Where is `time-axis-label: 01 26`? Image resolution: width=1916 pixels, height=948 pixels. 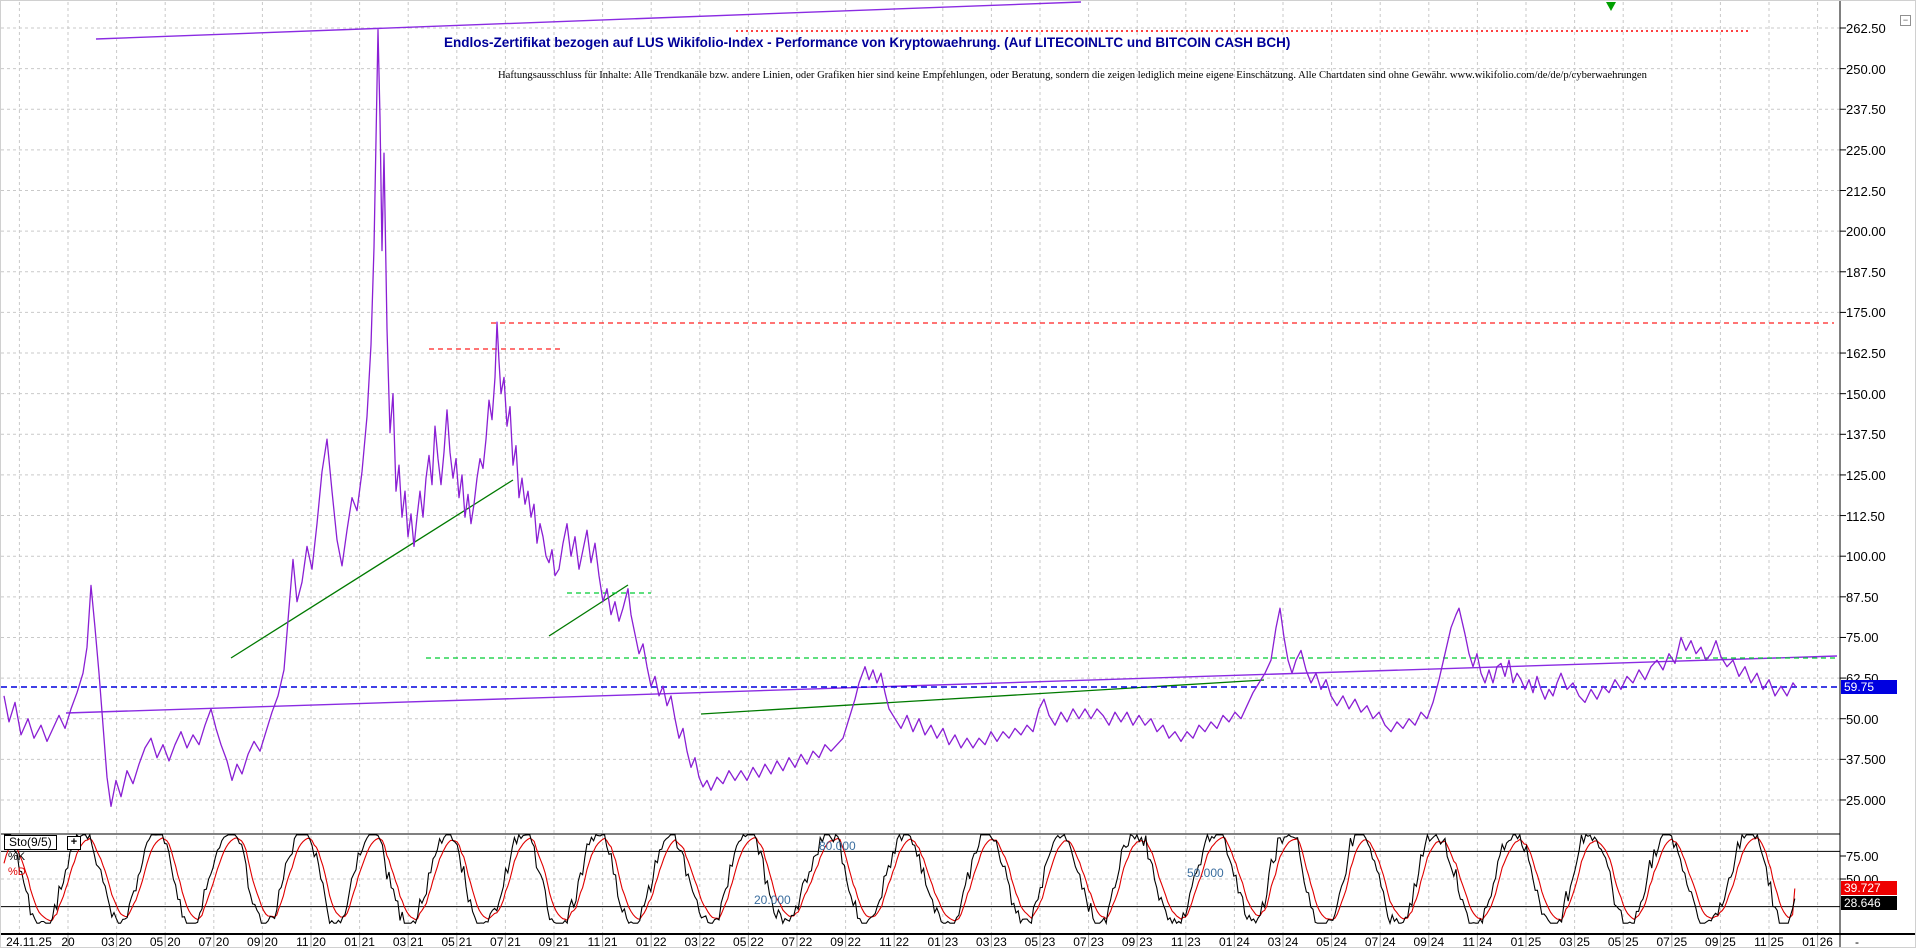 time-axis-label: 01 26 is located at coordinates (1817, 941).